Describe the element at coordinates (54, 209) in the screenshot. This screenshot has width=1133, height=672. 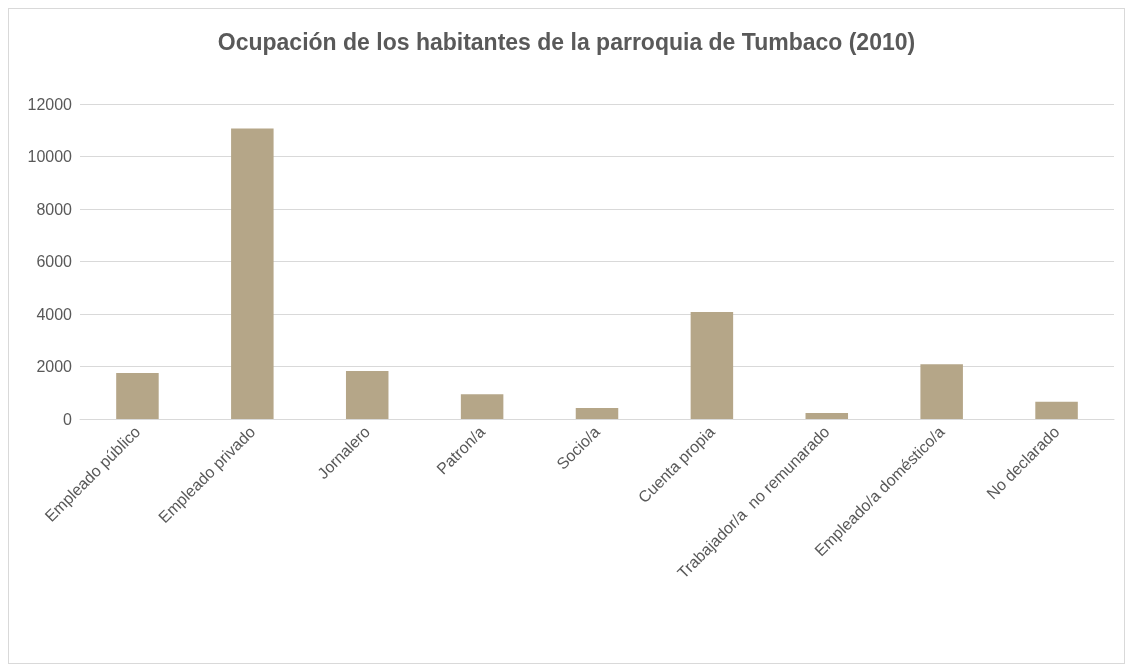
I see `y-tick-label: 8000` at that location.